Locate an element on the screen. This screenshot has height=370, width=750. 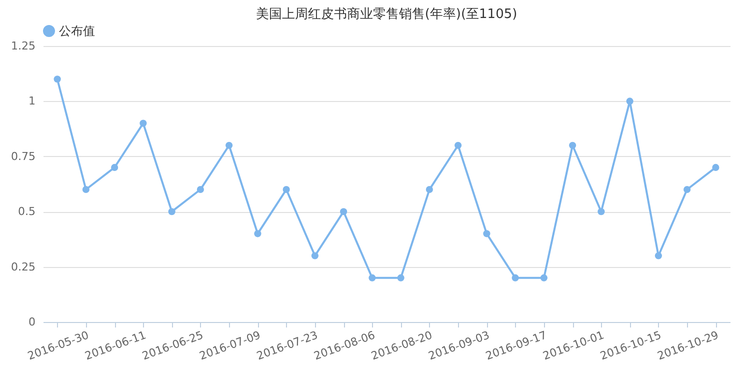
y-tick-label: 0.75 is located at coordinates (23, 156).